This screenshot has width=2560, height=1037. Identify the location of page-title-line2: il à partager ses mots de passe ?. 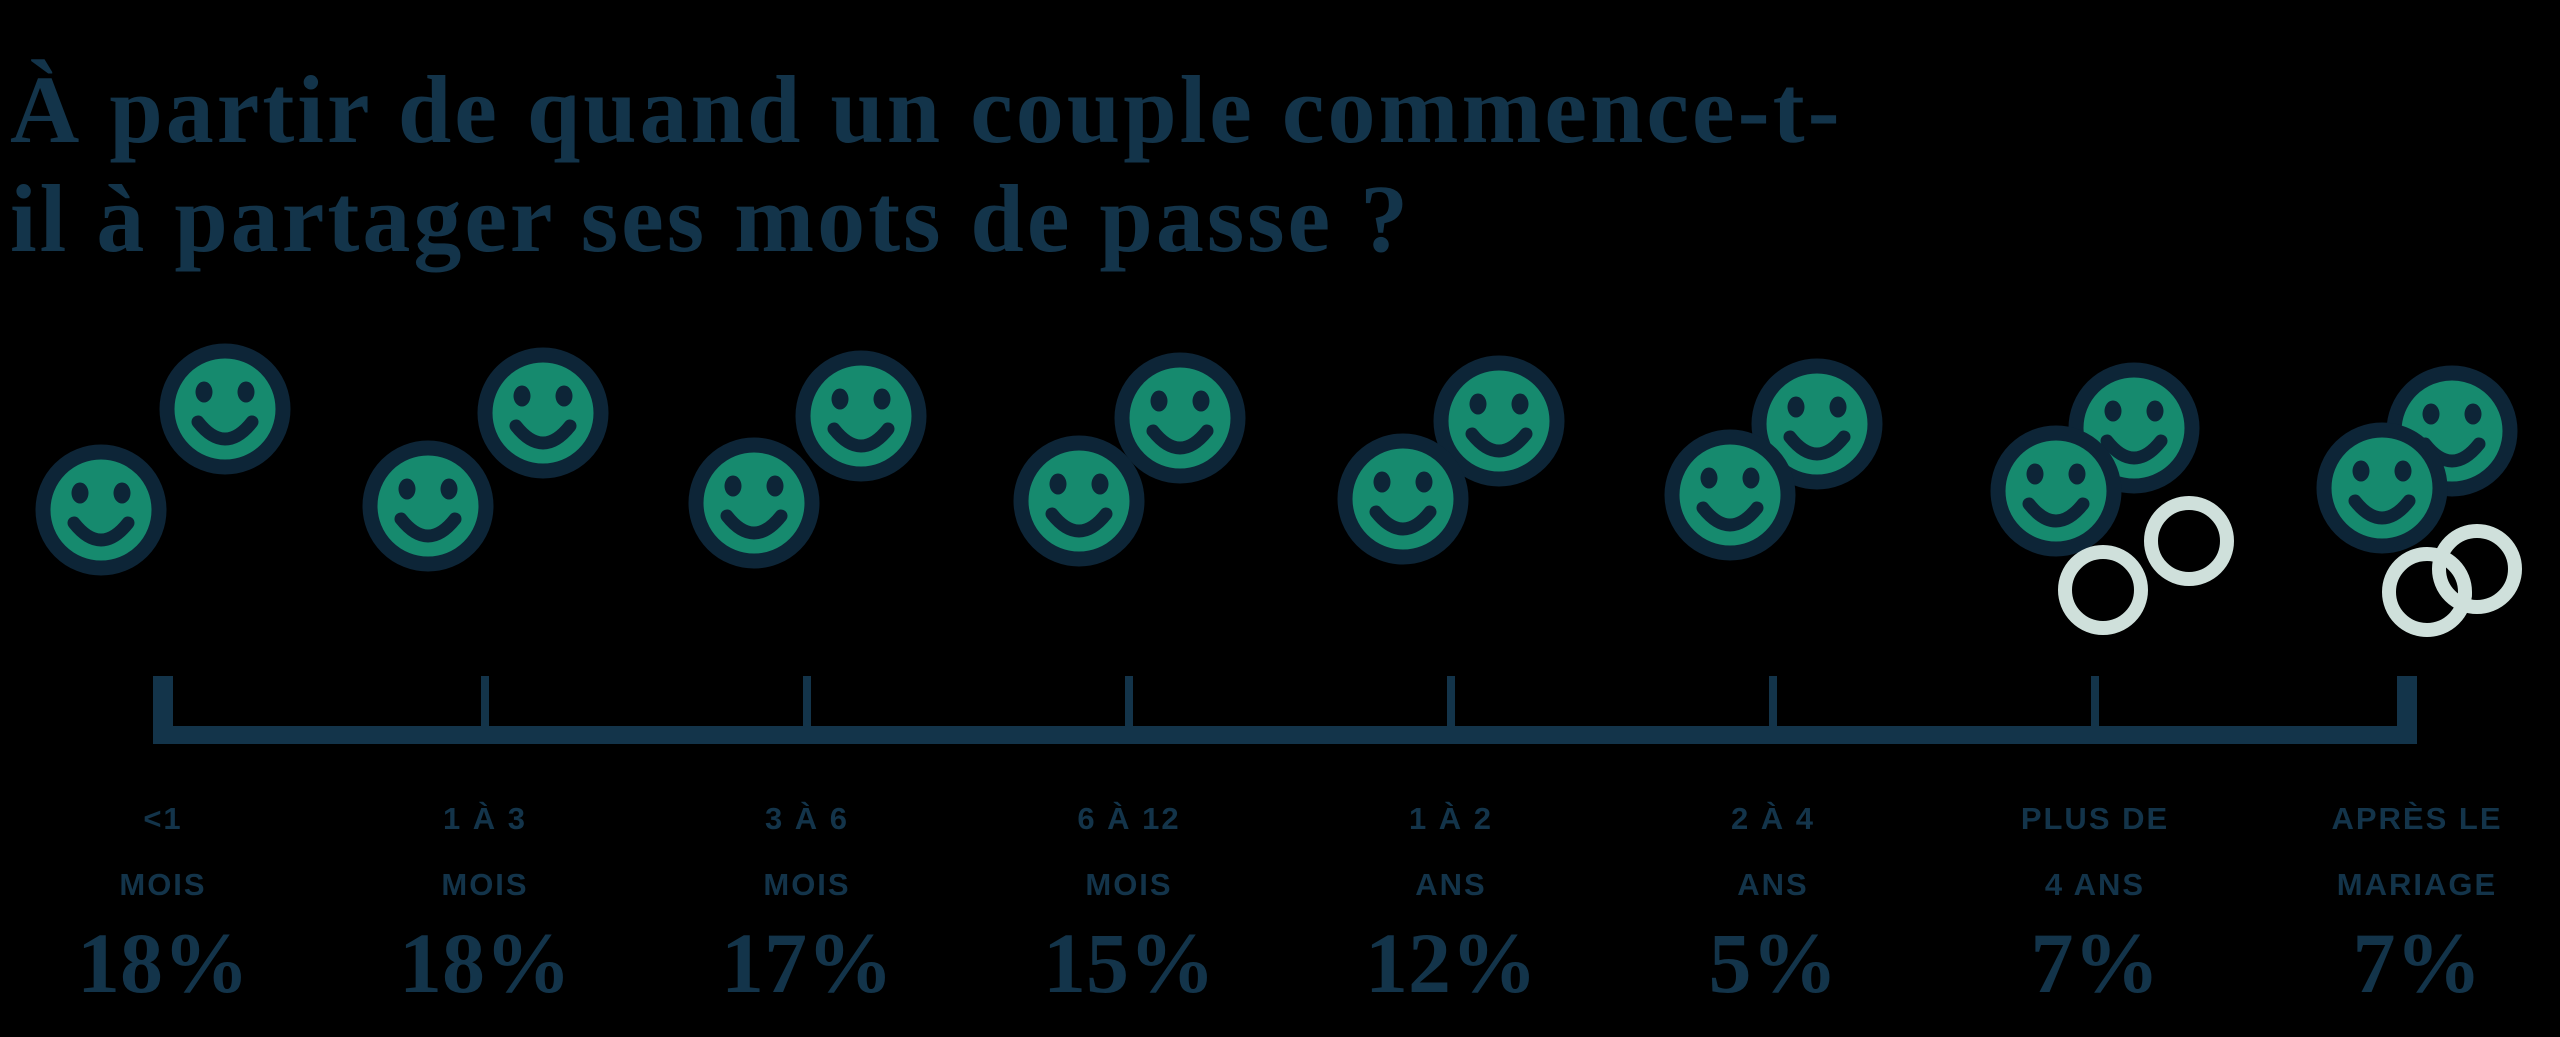
(711, 218).